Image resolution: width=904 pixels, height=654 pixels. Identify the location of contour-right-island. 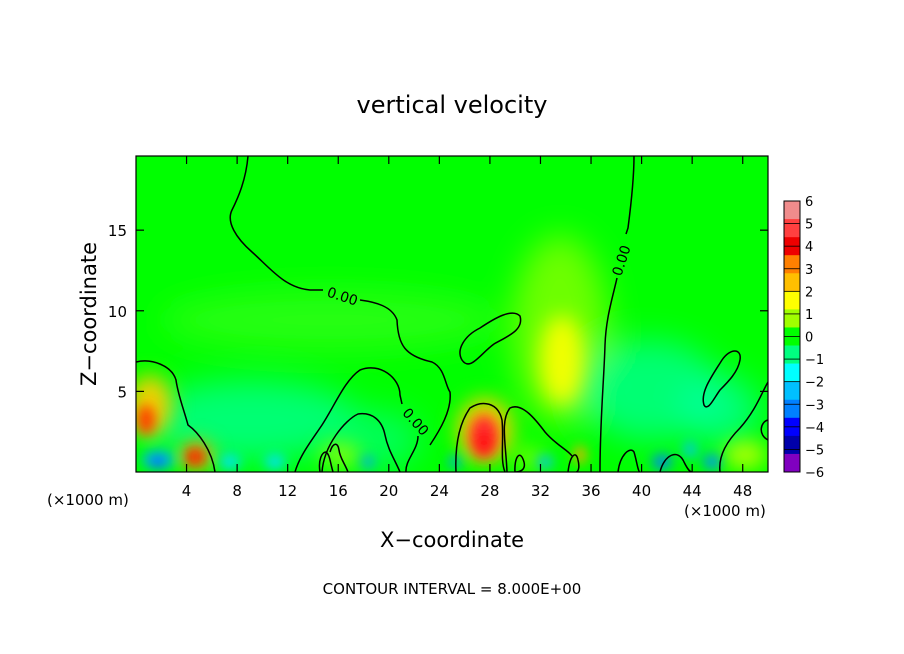
(721, 379).